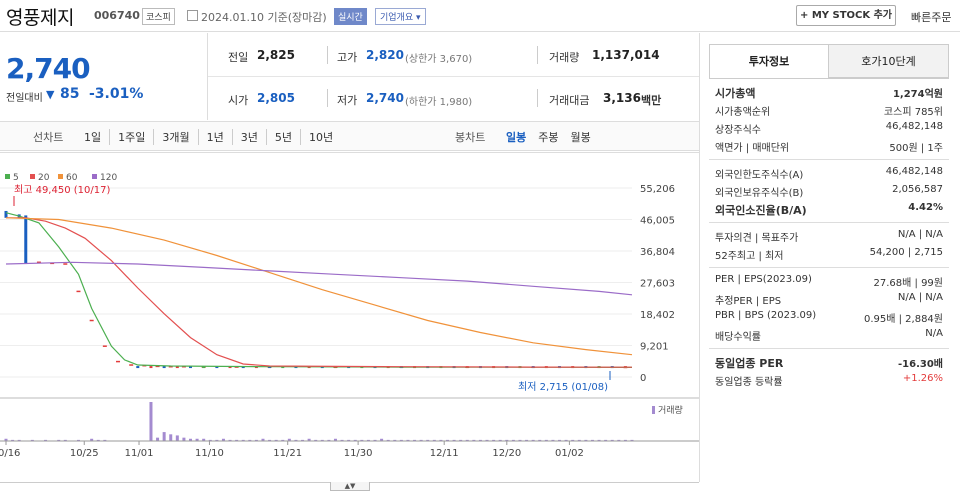  Describe the element at coordinates (216, 137) in the screenshot. I see `period-tab-3: 1년` at that location.